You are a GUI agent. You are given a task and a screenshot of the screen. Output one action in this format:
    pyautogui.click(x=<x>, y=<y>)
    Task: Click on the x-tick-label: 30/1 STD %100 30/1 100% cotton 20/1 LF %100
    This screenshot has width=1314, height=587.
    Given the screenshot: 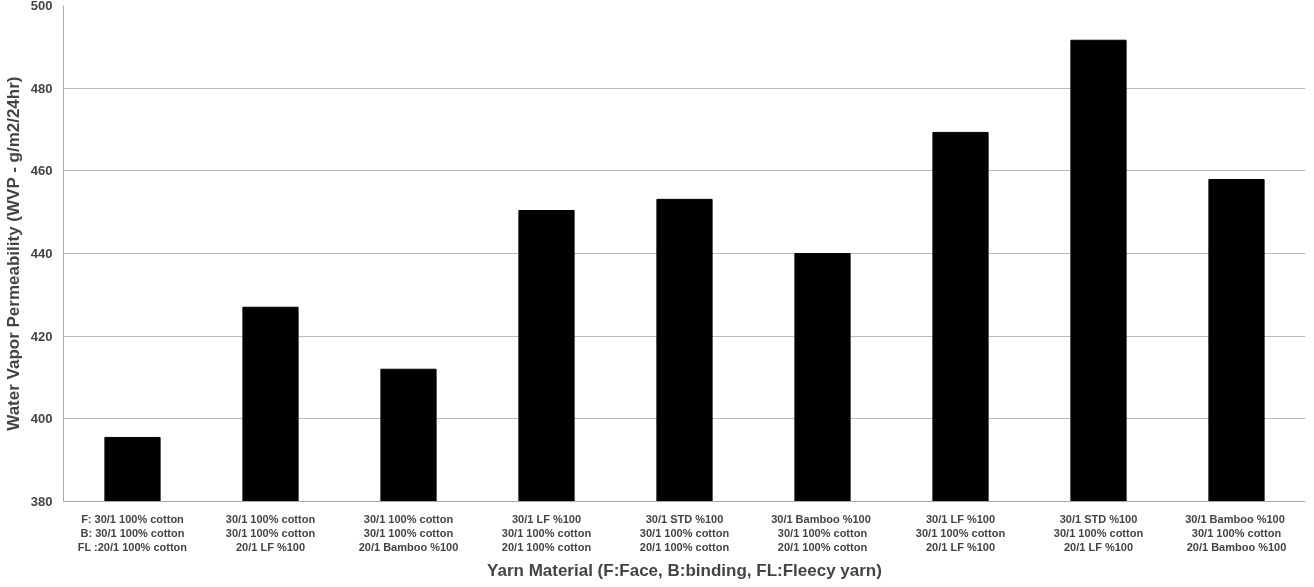 What is the action you would take?
    pyautogui.click(x=1098, y=533)
    